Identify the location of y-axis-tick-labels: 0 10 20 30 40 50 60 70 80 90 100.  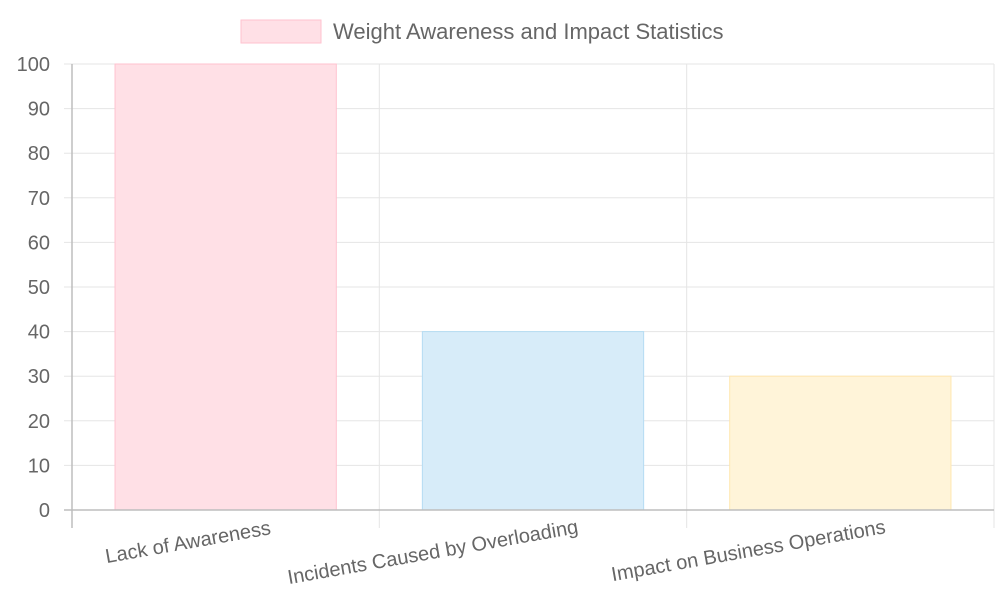
(33, 288).